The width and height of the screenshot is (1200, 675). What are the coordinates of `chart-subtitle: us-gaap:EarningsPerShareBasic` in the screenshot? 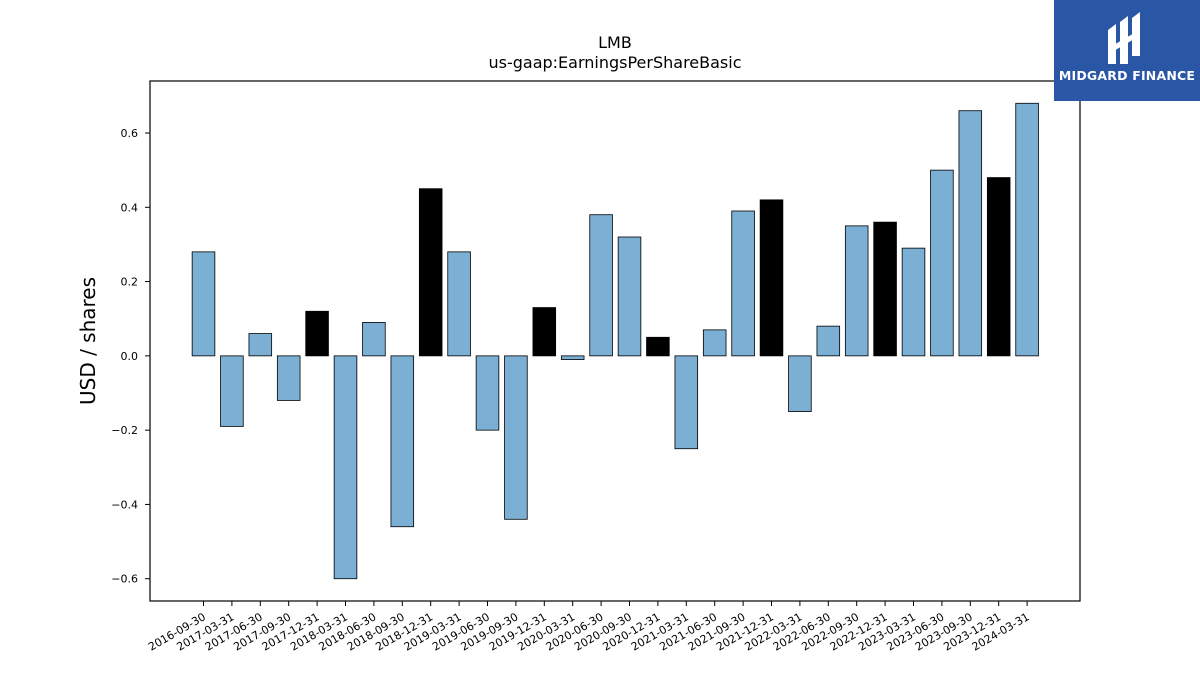 It's located at (614, 62).